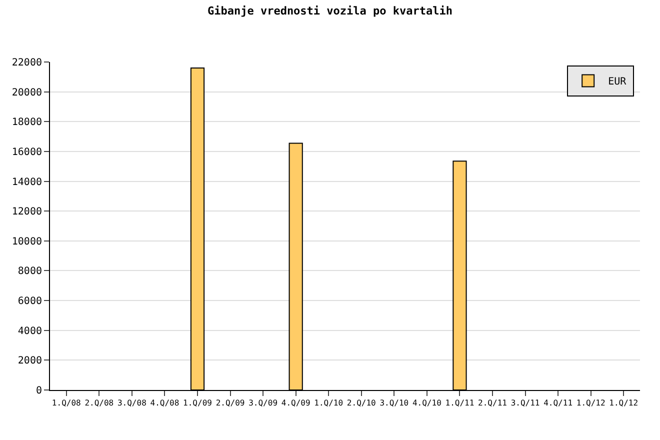  Describe the element at coordinates (30, 331) in the screenshot. I see `y-tick-label: 4000` at that location.